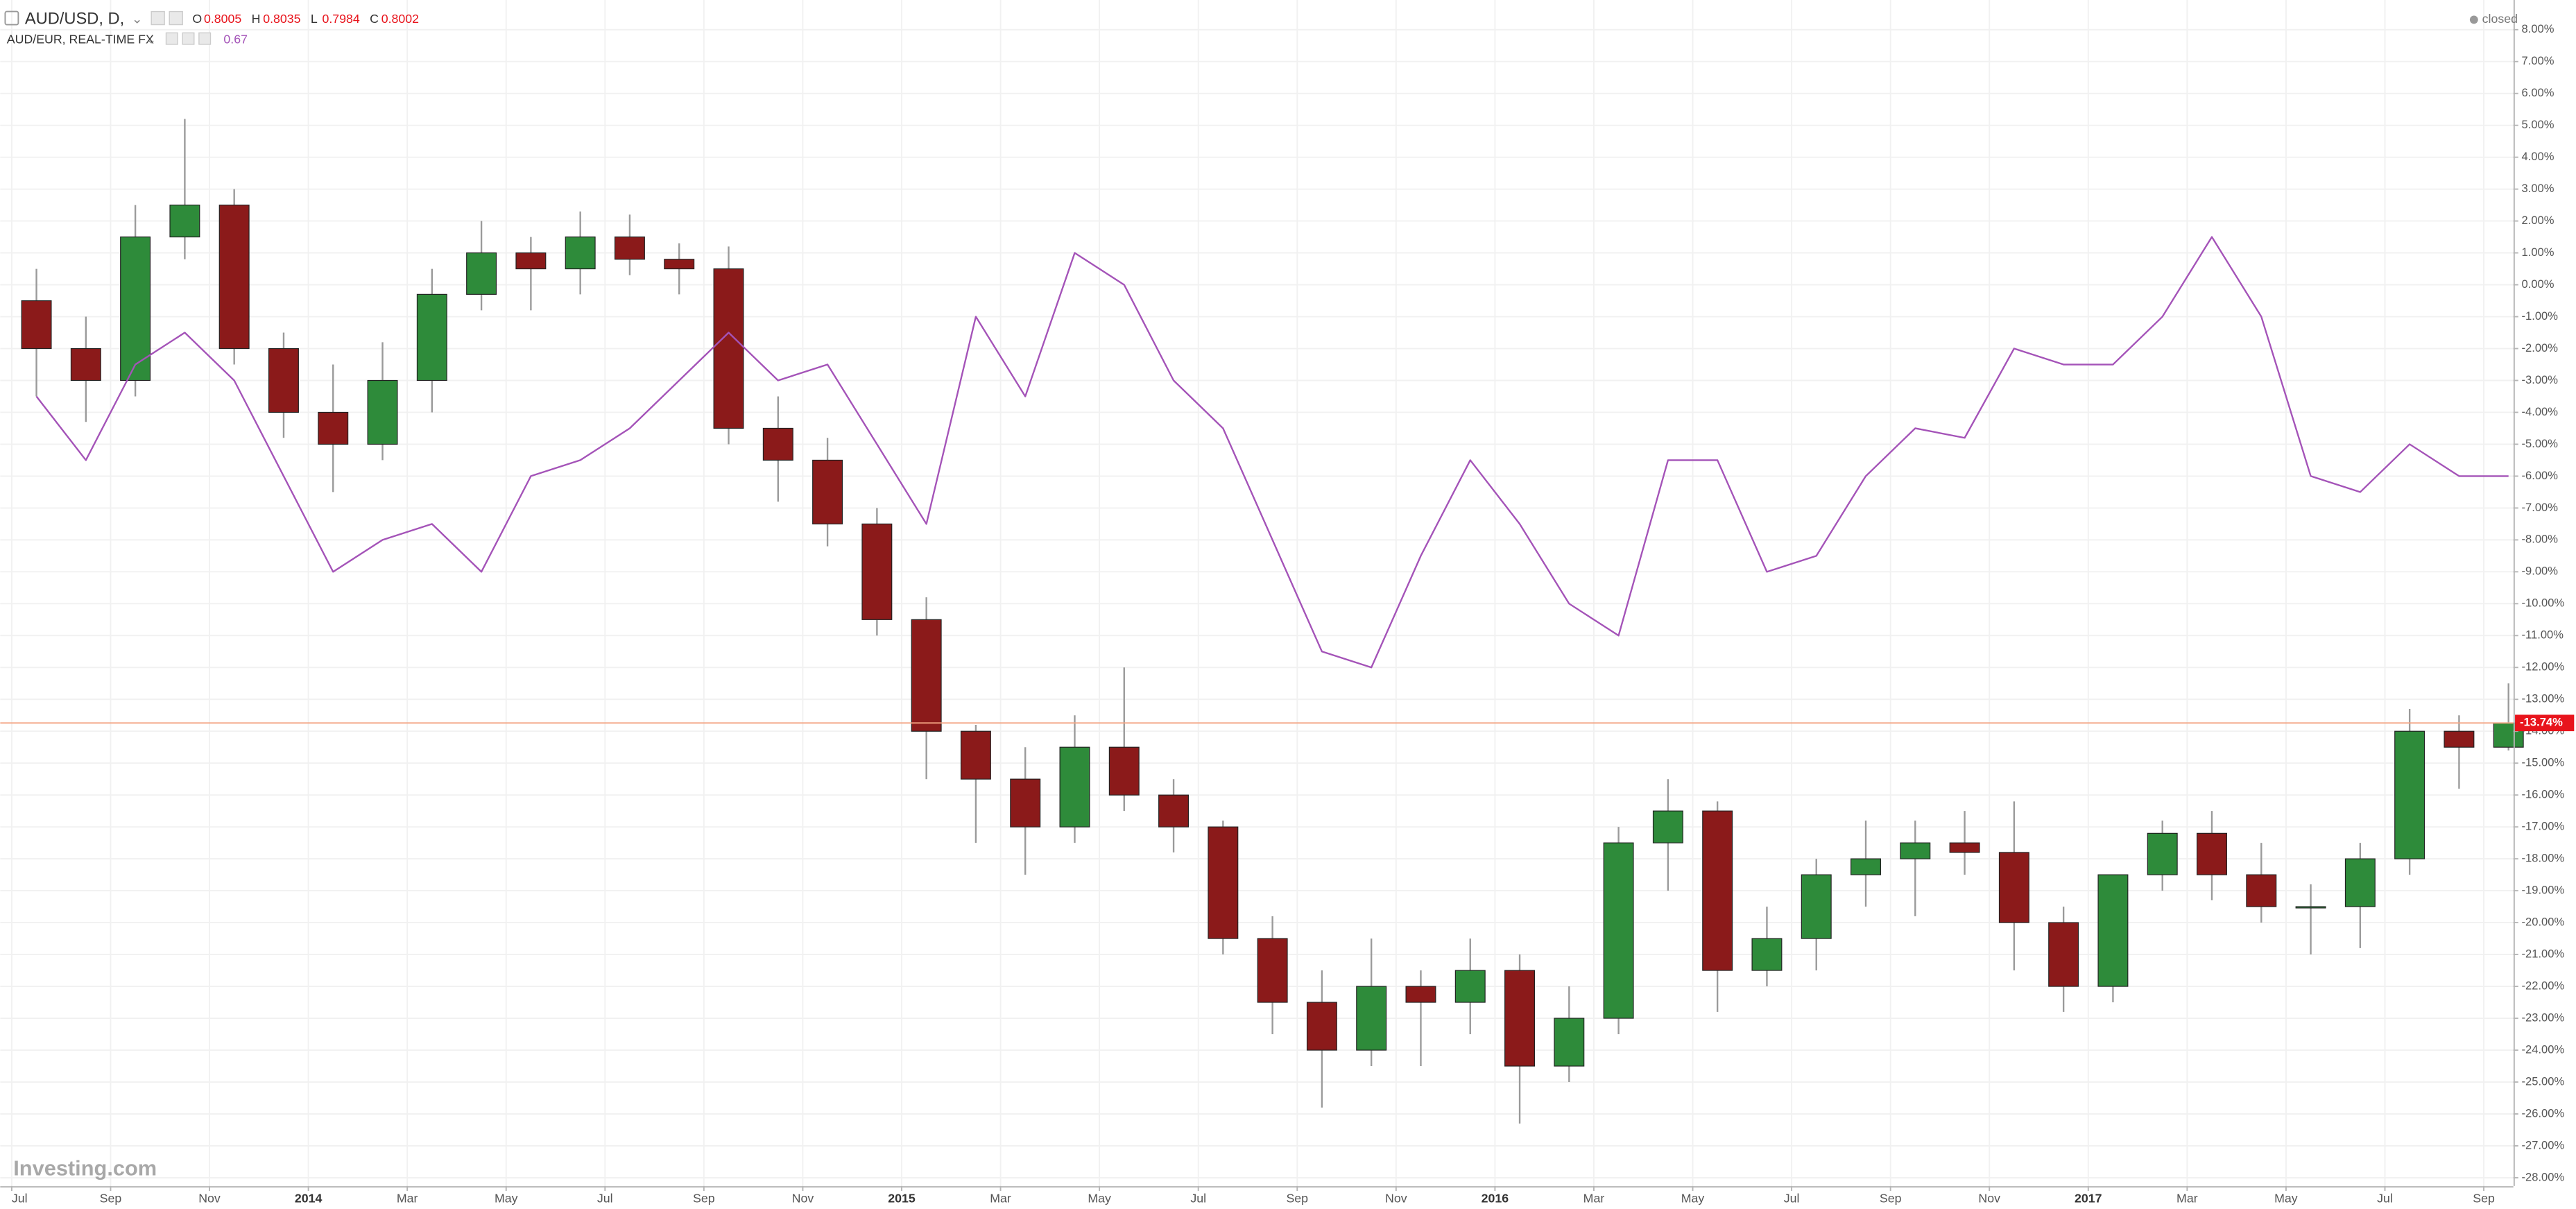  I want to click on y-tick-label: -18.00%, so click(2543, 858).